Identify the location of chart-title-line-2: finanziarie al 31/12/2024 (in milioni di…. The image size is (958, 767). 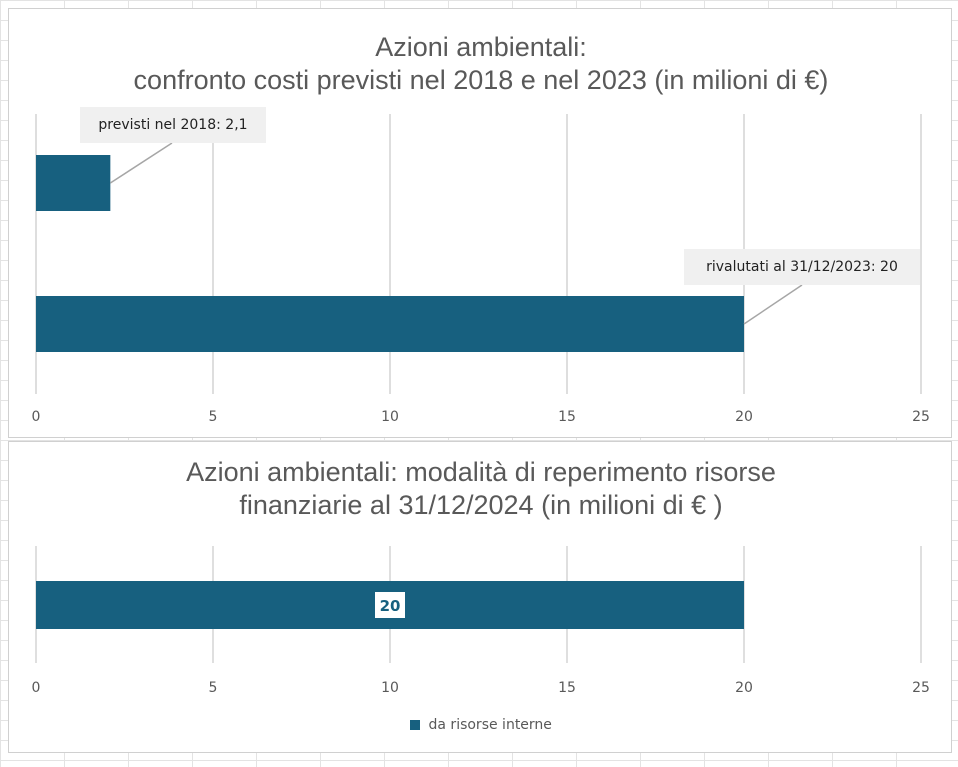
(481, 505).